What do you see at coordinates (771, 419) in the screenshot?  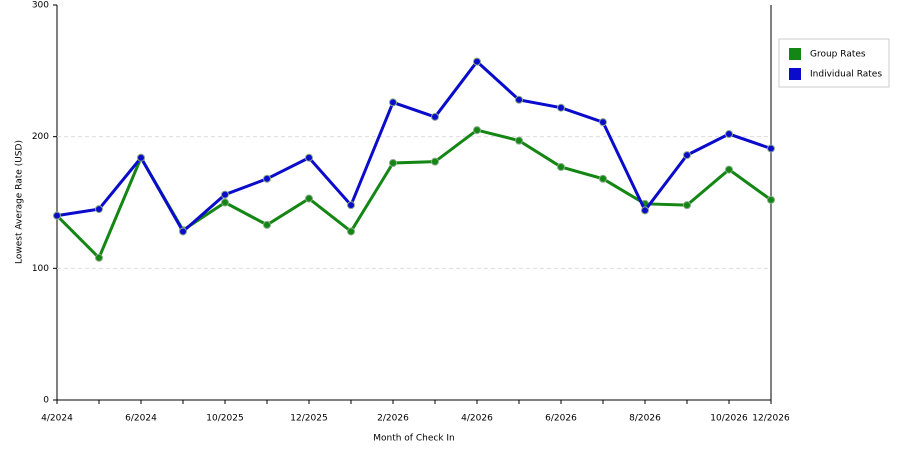 I see `x-tick-label: 12/2026` at bounding box center [771, 419].